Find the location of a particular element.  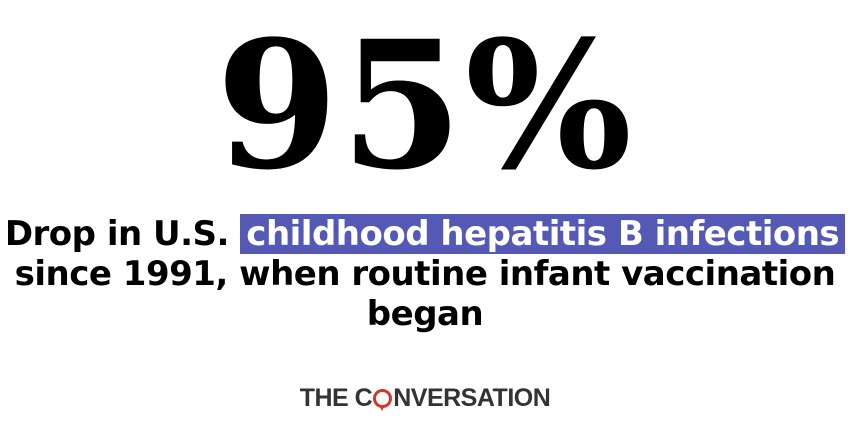

logo-prefix: THE C is located at coordinates (336, 398).